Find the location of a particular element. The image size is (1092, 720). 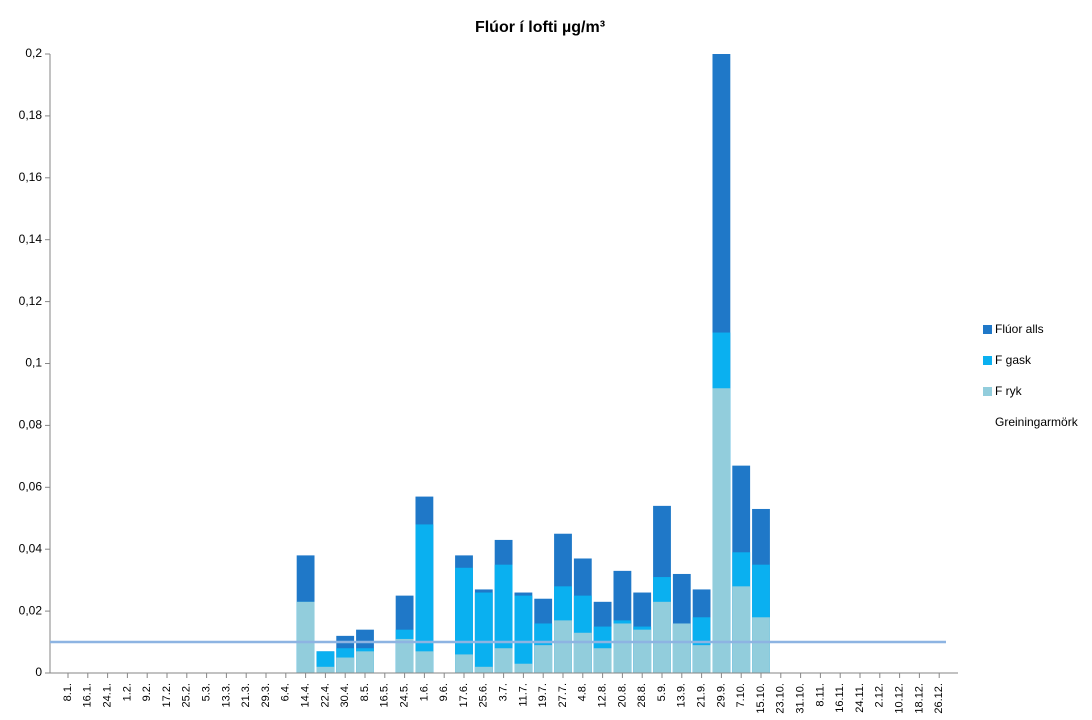

x-tick-label: 8.5. is located at coordinates (365, 692).